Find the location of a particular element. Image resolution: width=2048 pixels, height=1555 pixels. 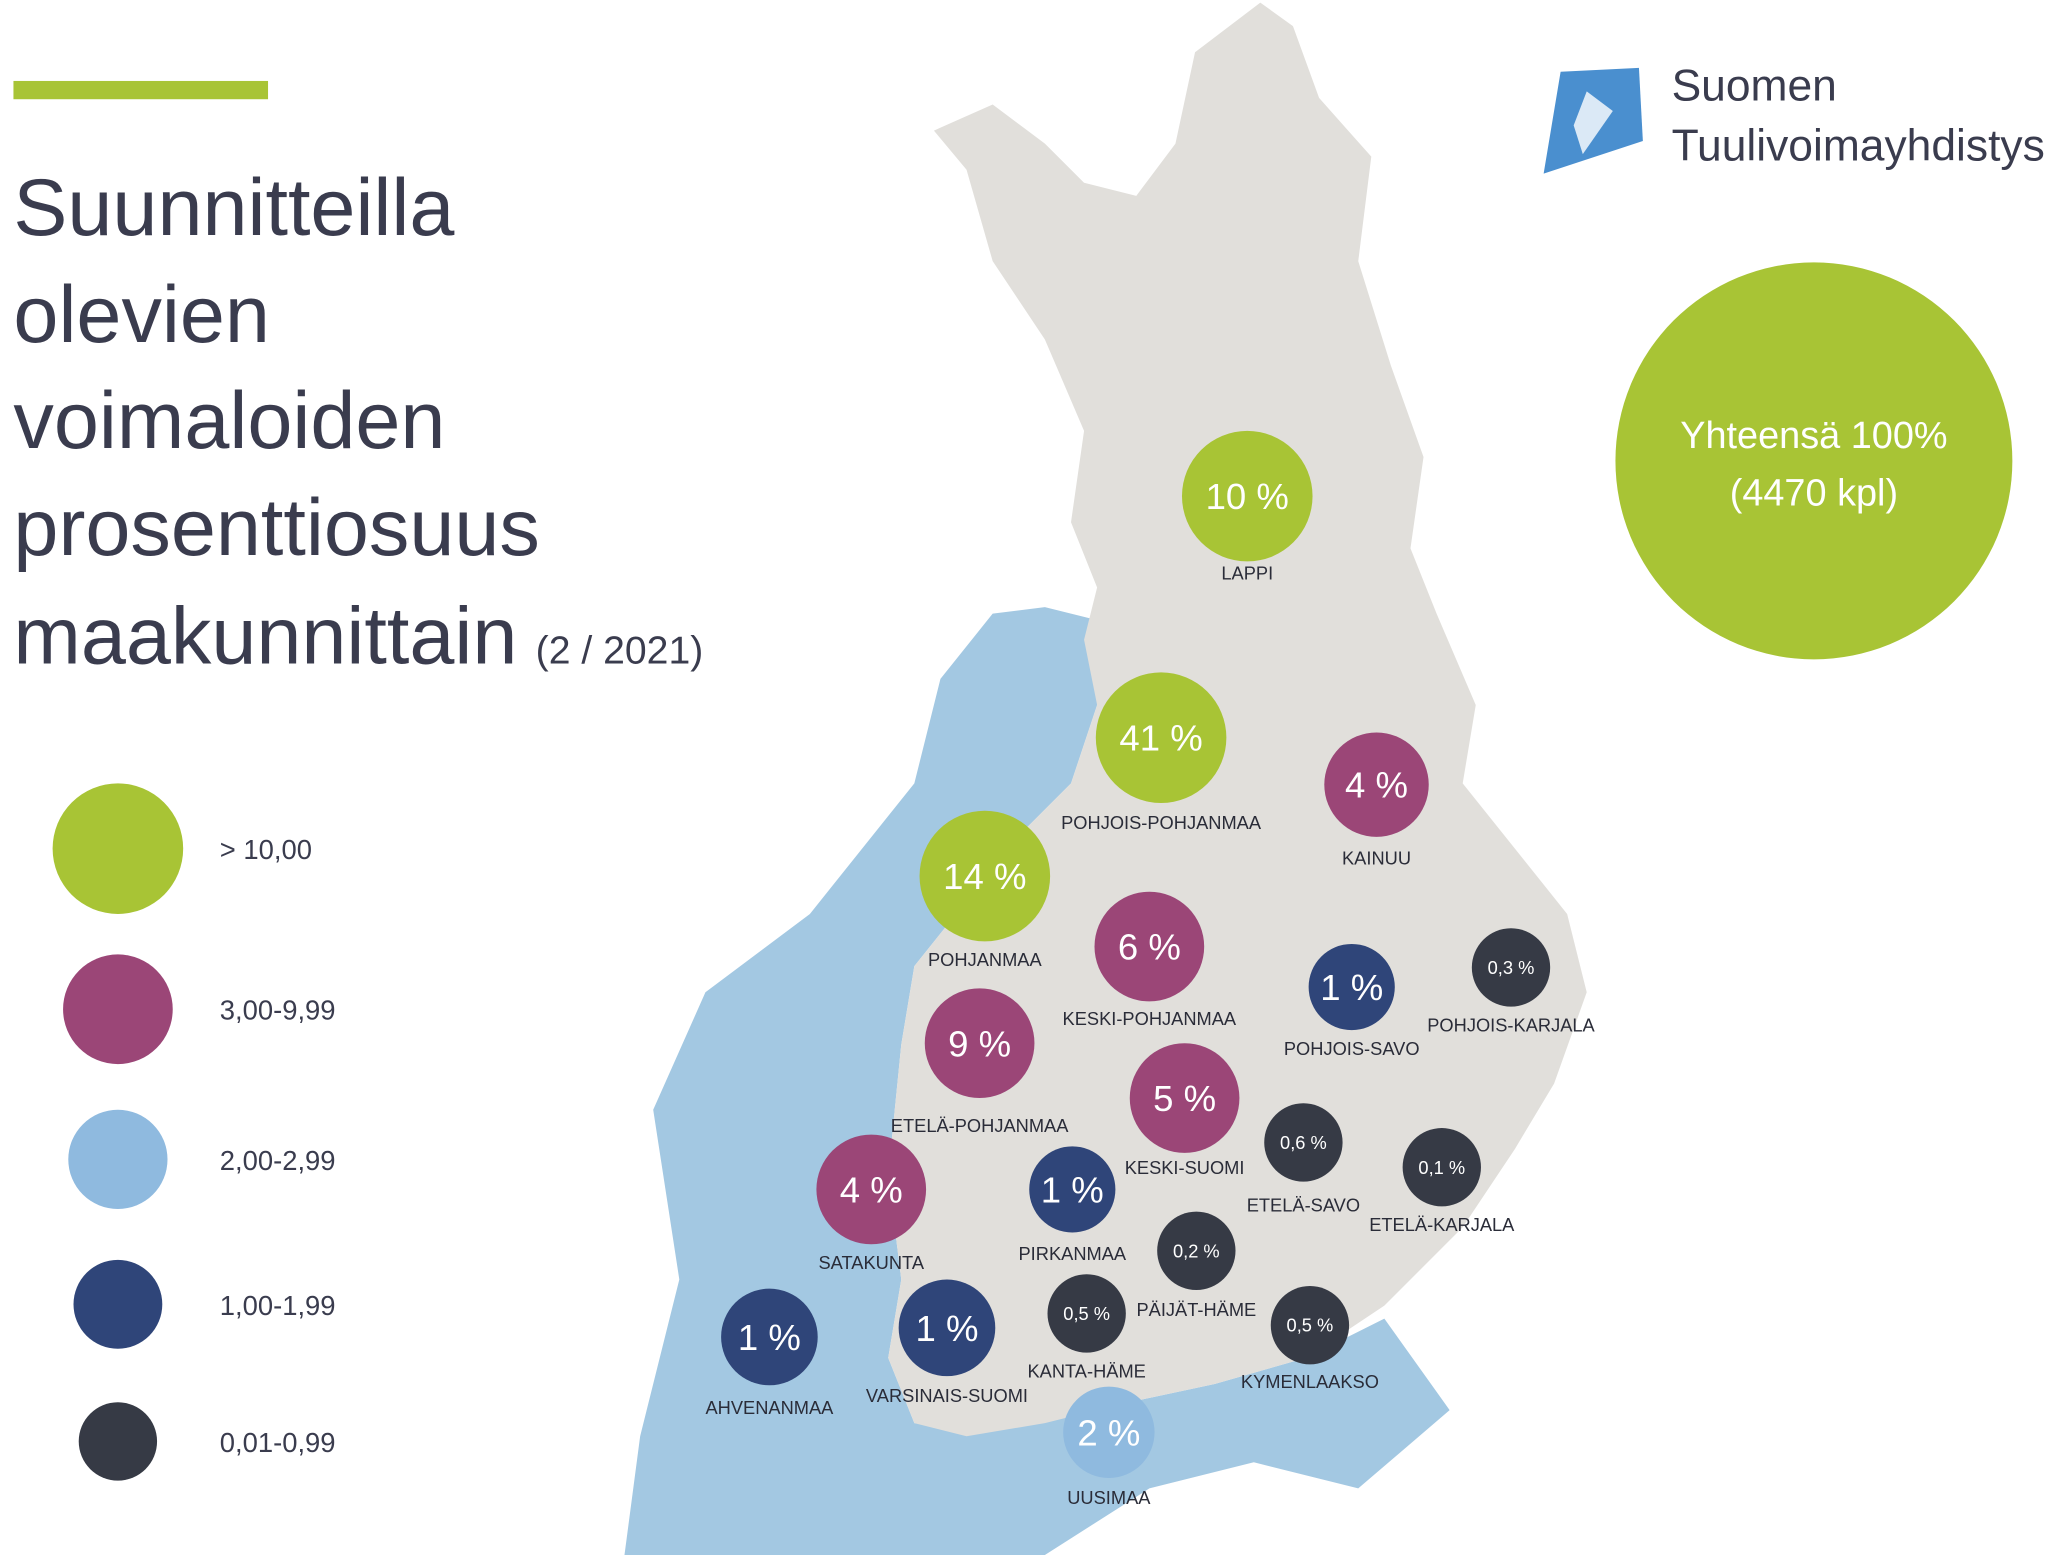

accent-bar is located at coordinates (141, 90).